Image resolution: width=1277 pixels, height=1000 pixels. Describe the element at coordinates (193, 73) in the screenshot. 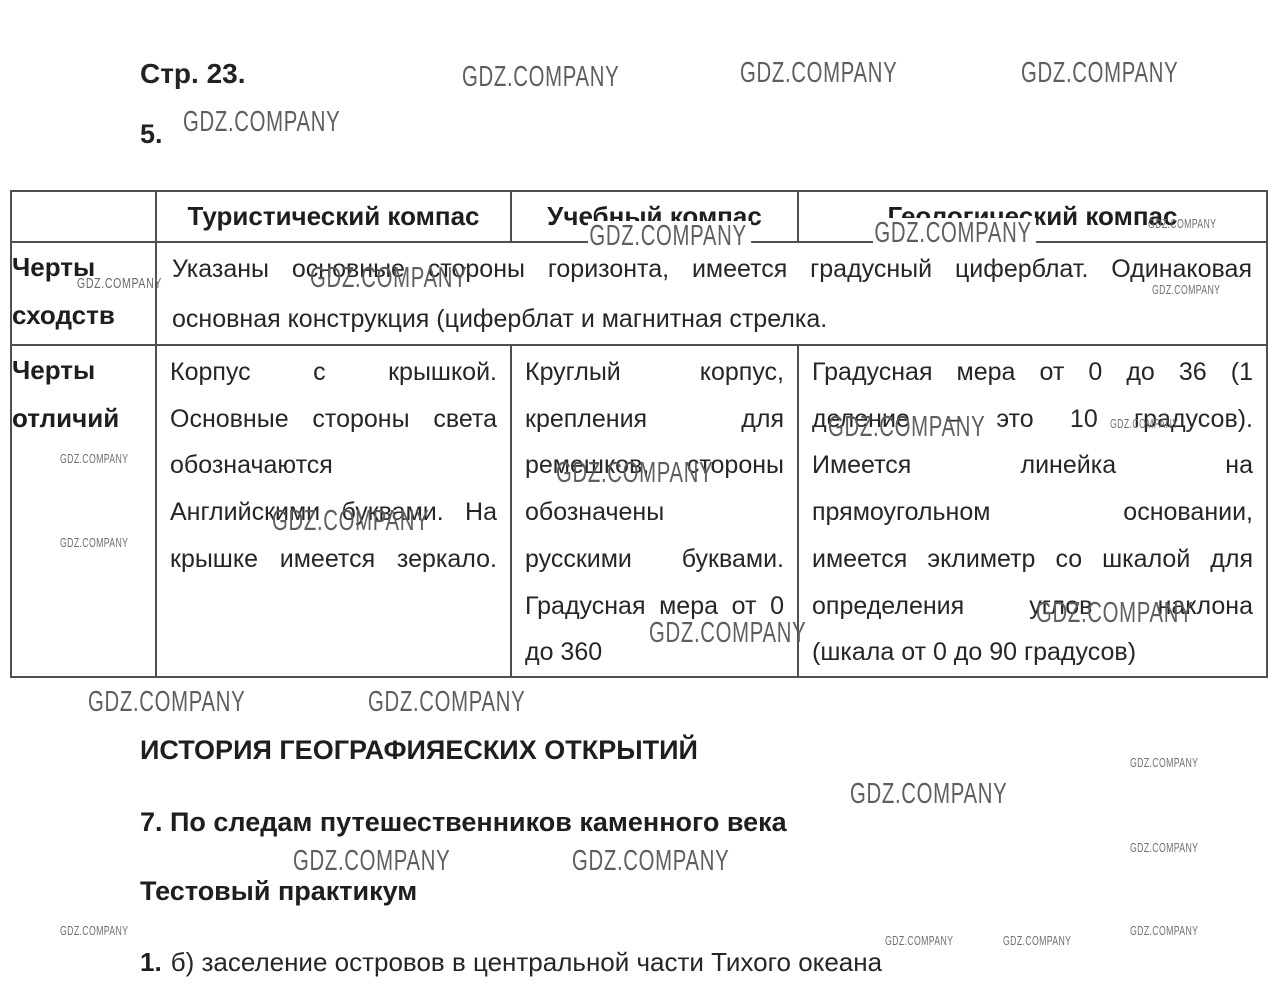

I see `page-number-label: Стр. 23.` at that location.